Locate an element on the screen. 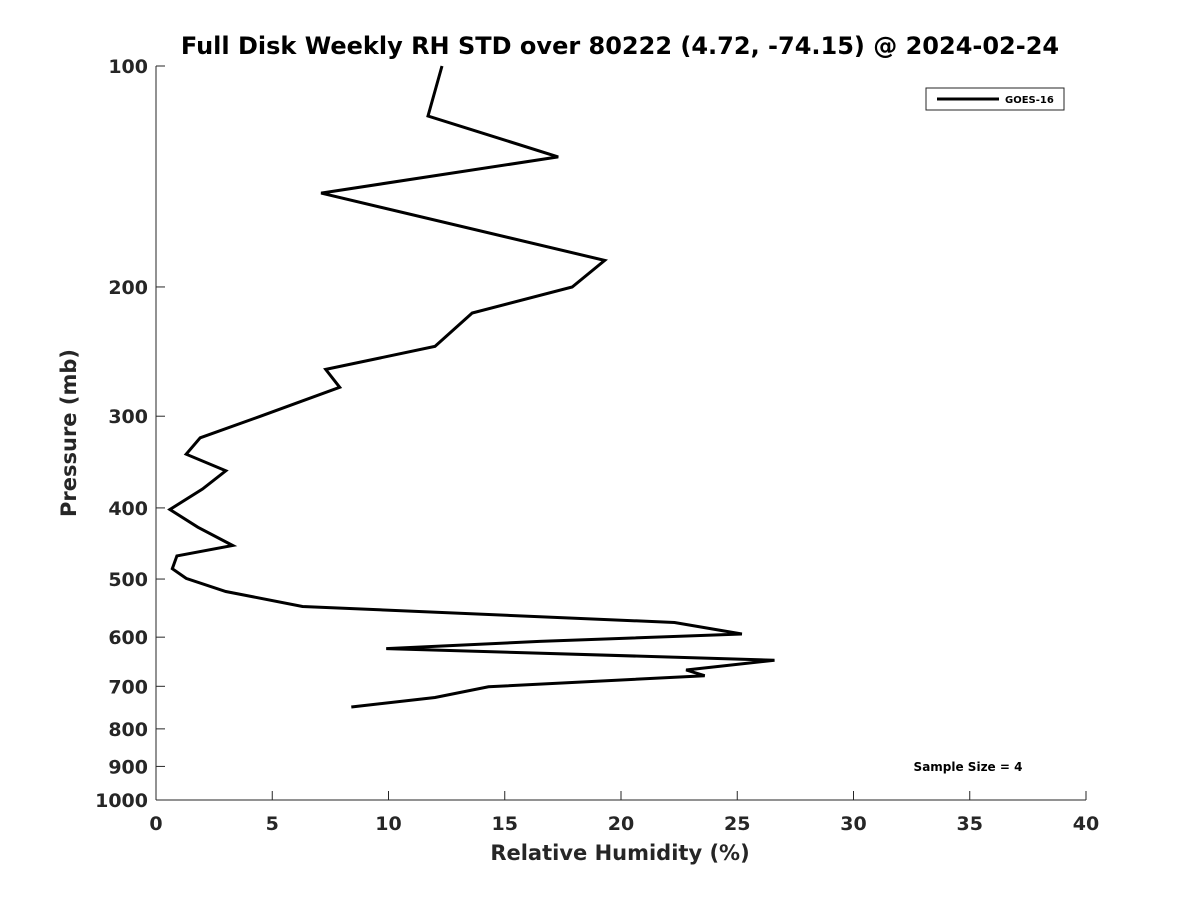  x-axis-label: Relative Humidity (%) is located at coordinates (619, 853).